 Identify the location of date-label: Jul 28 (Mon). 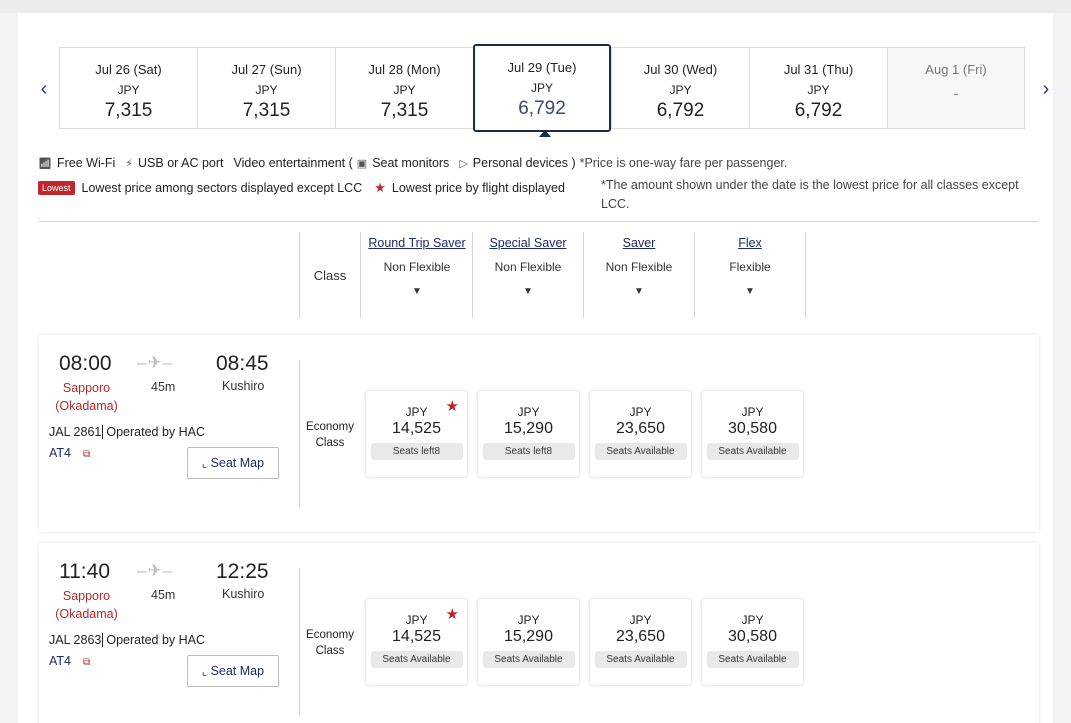
(404, 69).